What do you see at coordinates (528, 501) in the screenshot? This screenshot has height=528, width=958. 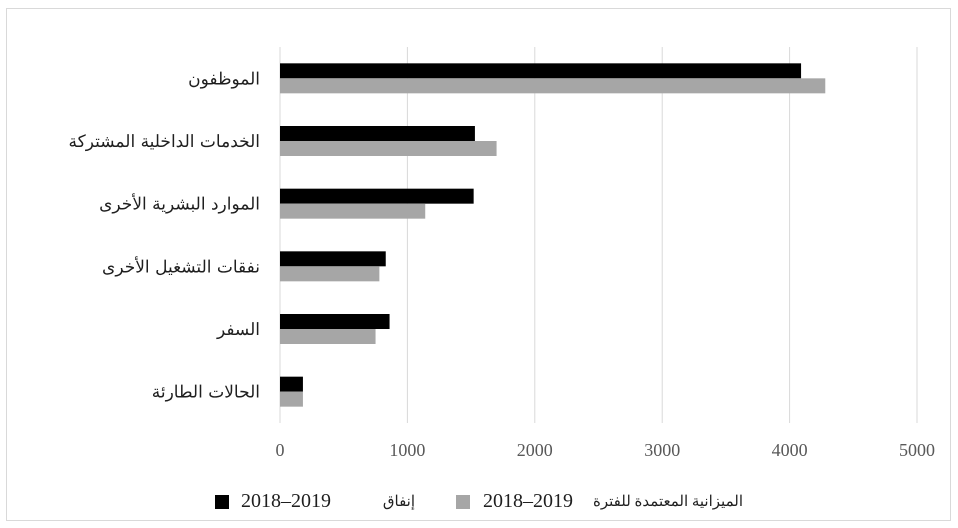 I see `legend-year-approved-budget: 2018–2019` at bounding box center [528, 501].